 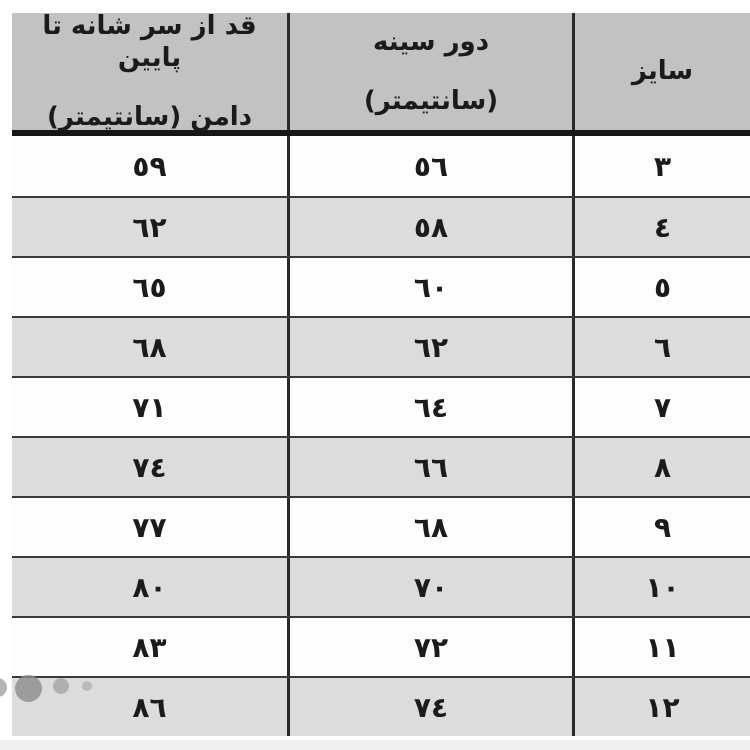 I want to click on chest-cell: ٧٢, so click(x=429, y=647).